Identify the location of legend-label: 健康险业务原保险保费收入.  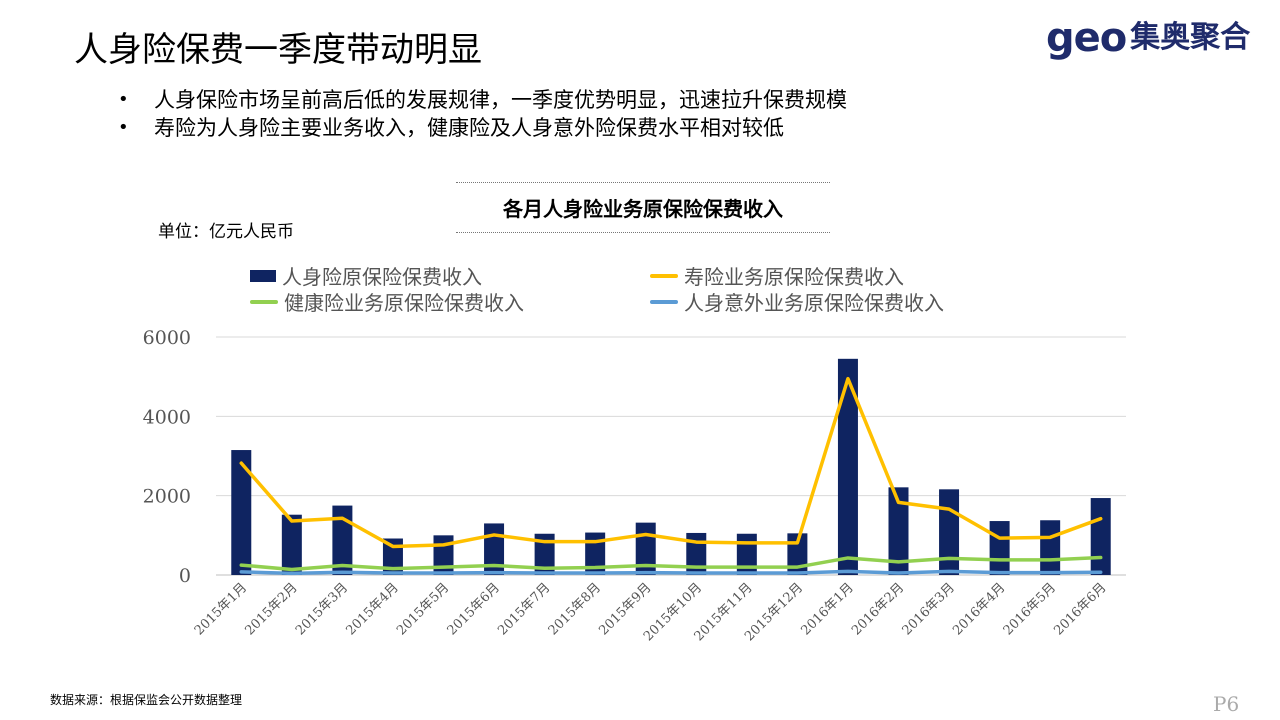
(404, 303).